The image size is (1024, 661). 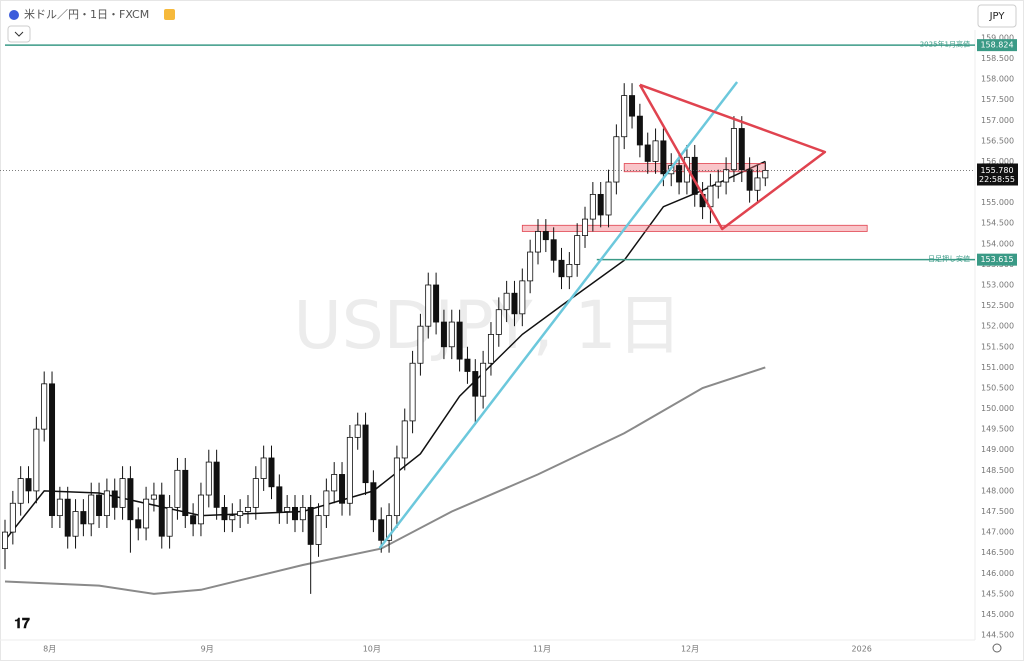 I want to click on zone, so click(x=694, y=228).